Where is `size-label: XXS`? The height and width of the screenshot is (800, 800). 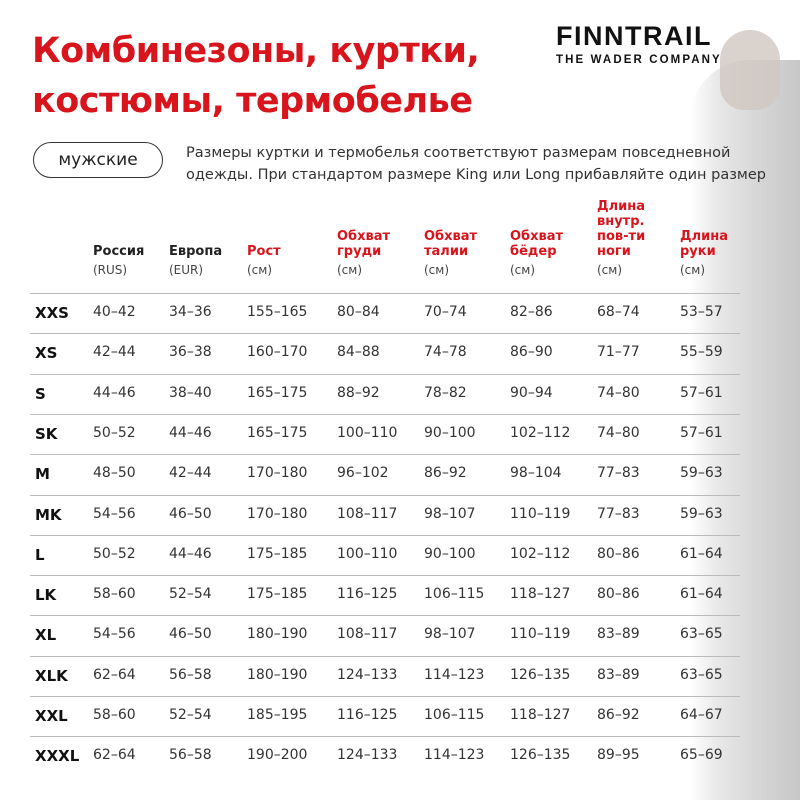
size-label: XXS is located at coordinates (52, 313).